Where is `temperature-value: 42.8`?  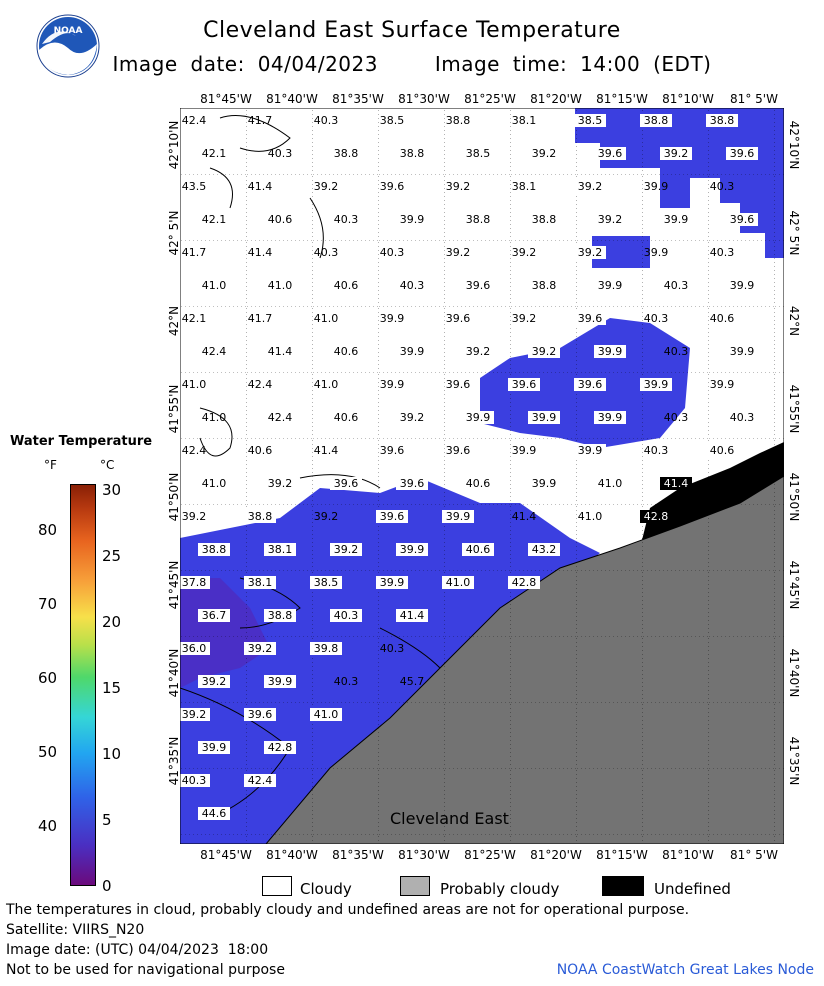 temperature-value: 42.8 is located at coordinates (656, 516).